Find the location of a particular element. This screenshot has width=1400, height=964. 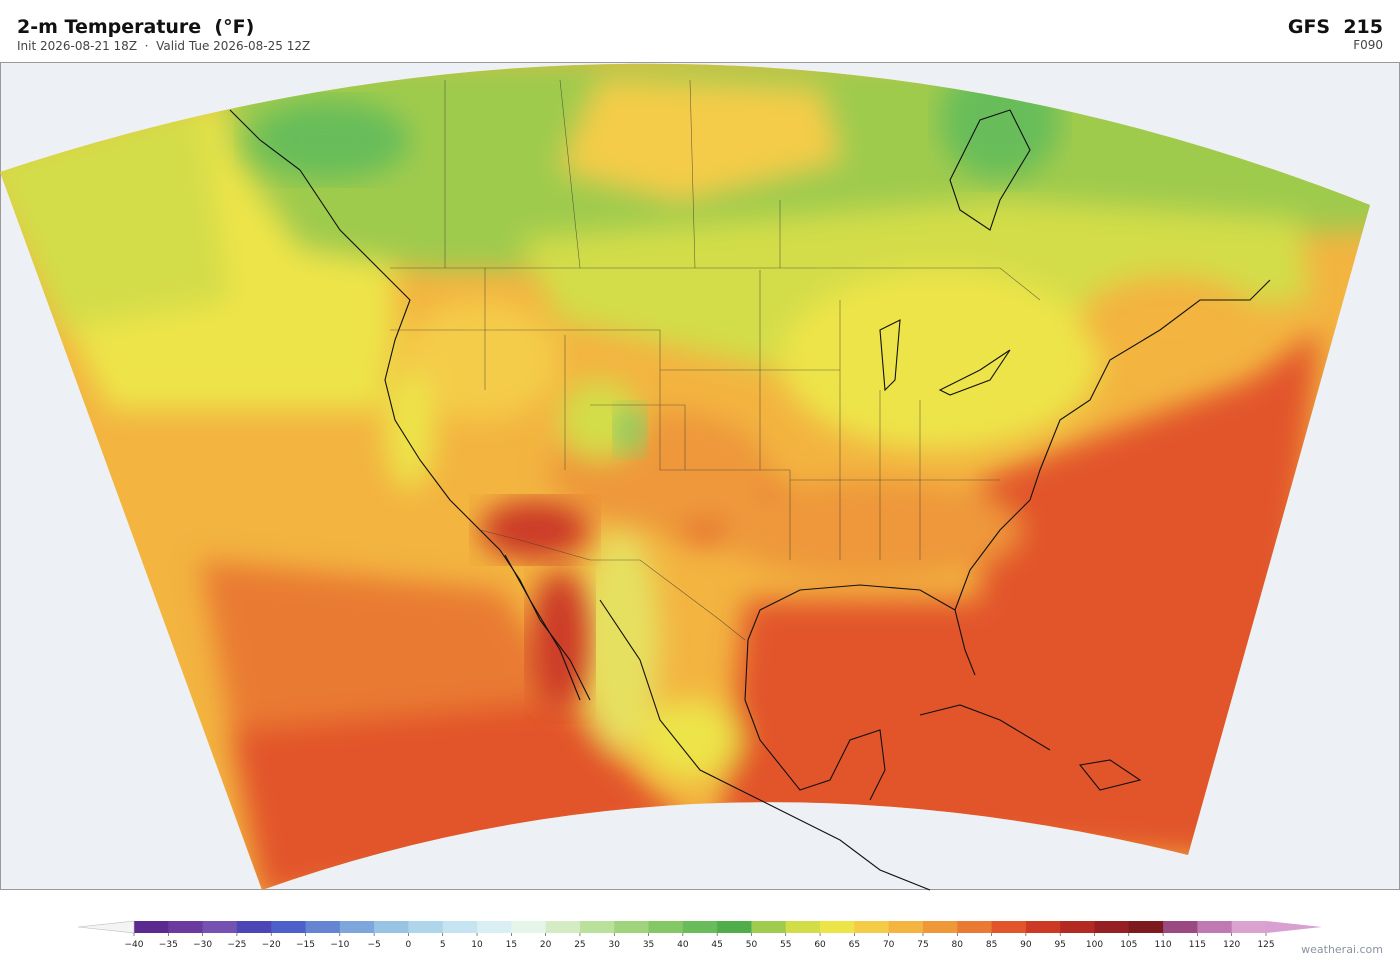

colorbar-tick-label: 120 is located at coordinates (1231, 945).